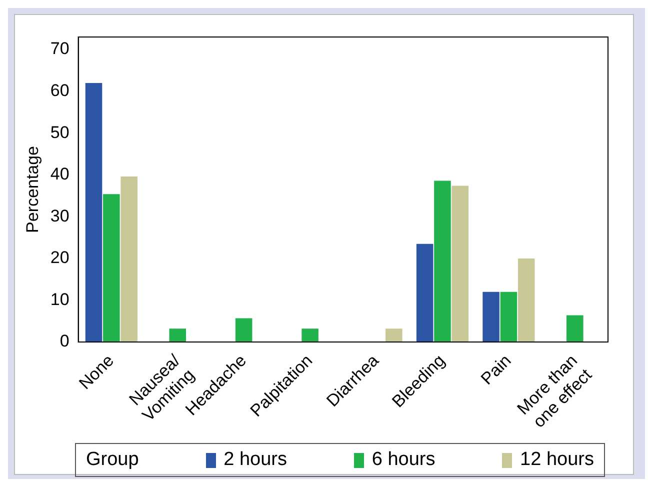 The height and width of the screenshot is (487, 653). What do you see at coordinates (403, 460) in the screenshot?
I see `legend-label: 6 hours` at bounding box center [403, 460].